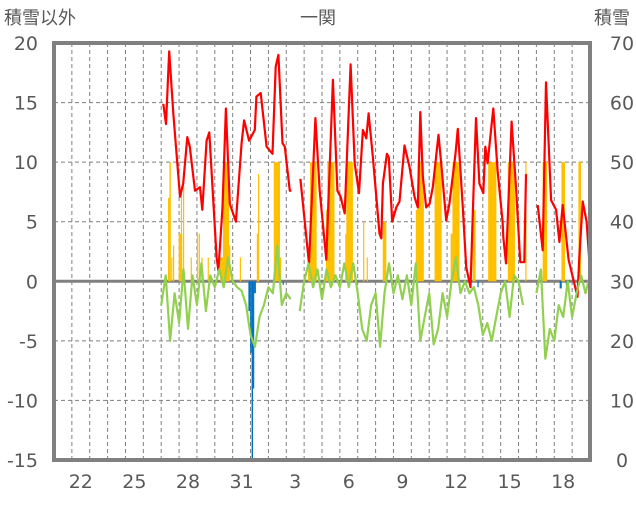 This screenshot has width=636, height=506. What do you see at coordinates (510, 482) in the screenshot?
I see `x-tick-label: 15` at bounding box center [510, 482].